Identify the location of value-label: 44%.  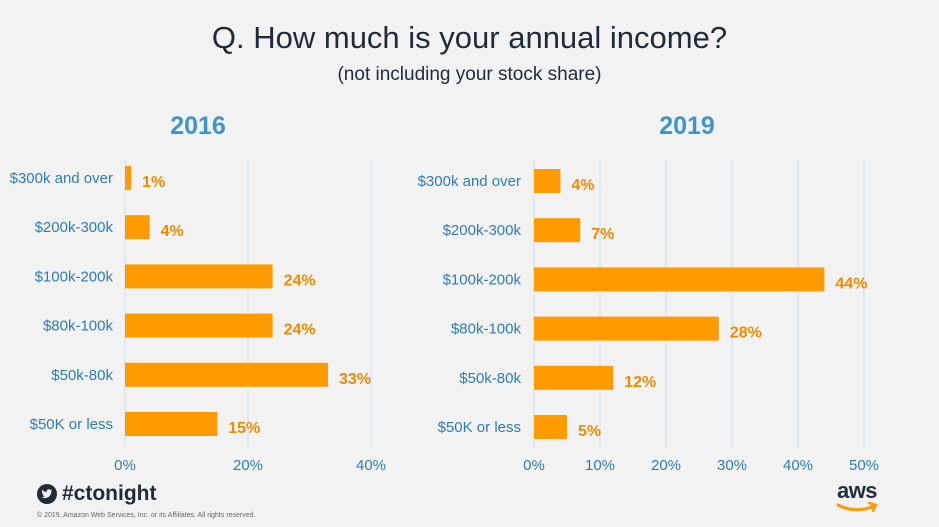
(851, 283).